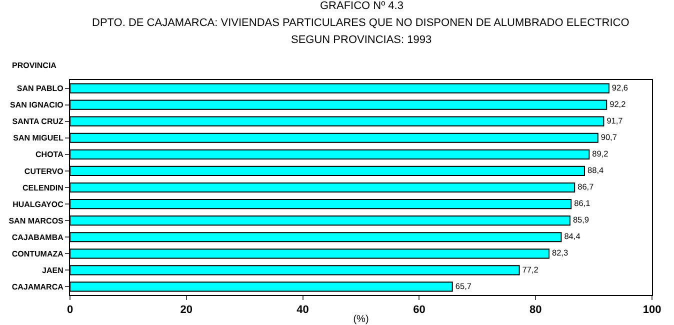 The width and height of the screenshot is (674, 325). Describe the element at coordinates (43, 187) in the screenshot. I see `y-tick-label: CELENDIN` at that location.